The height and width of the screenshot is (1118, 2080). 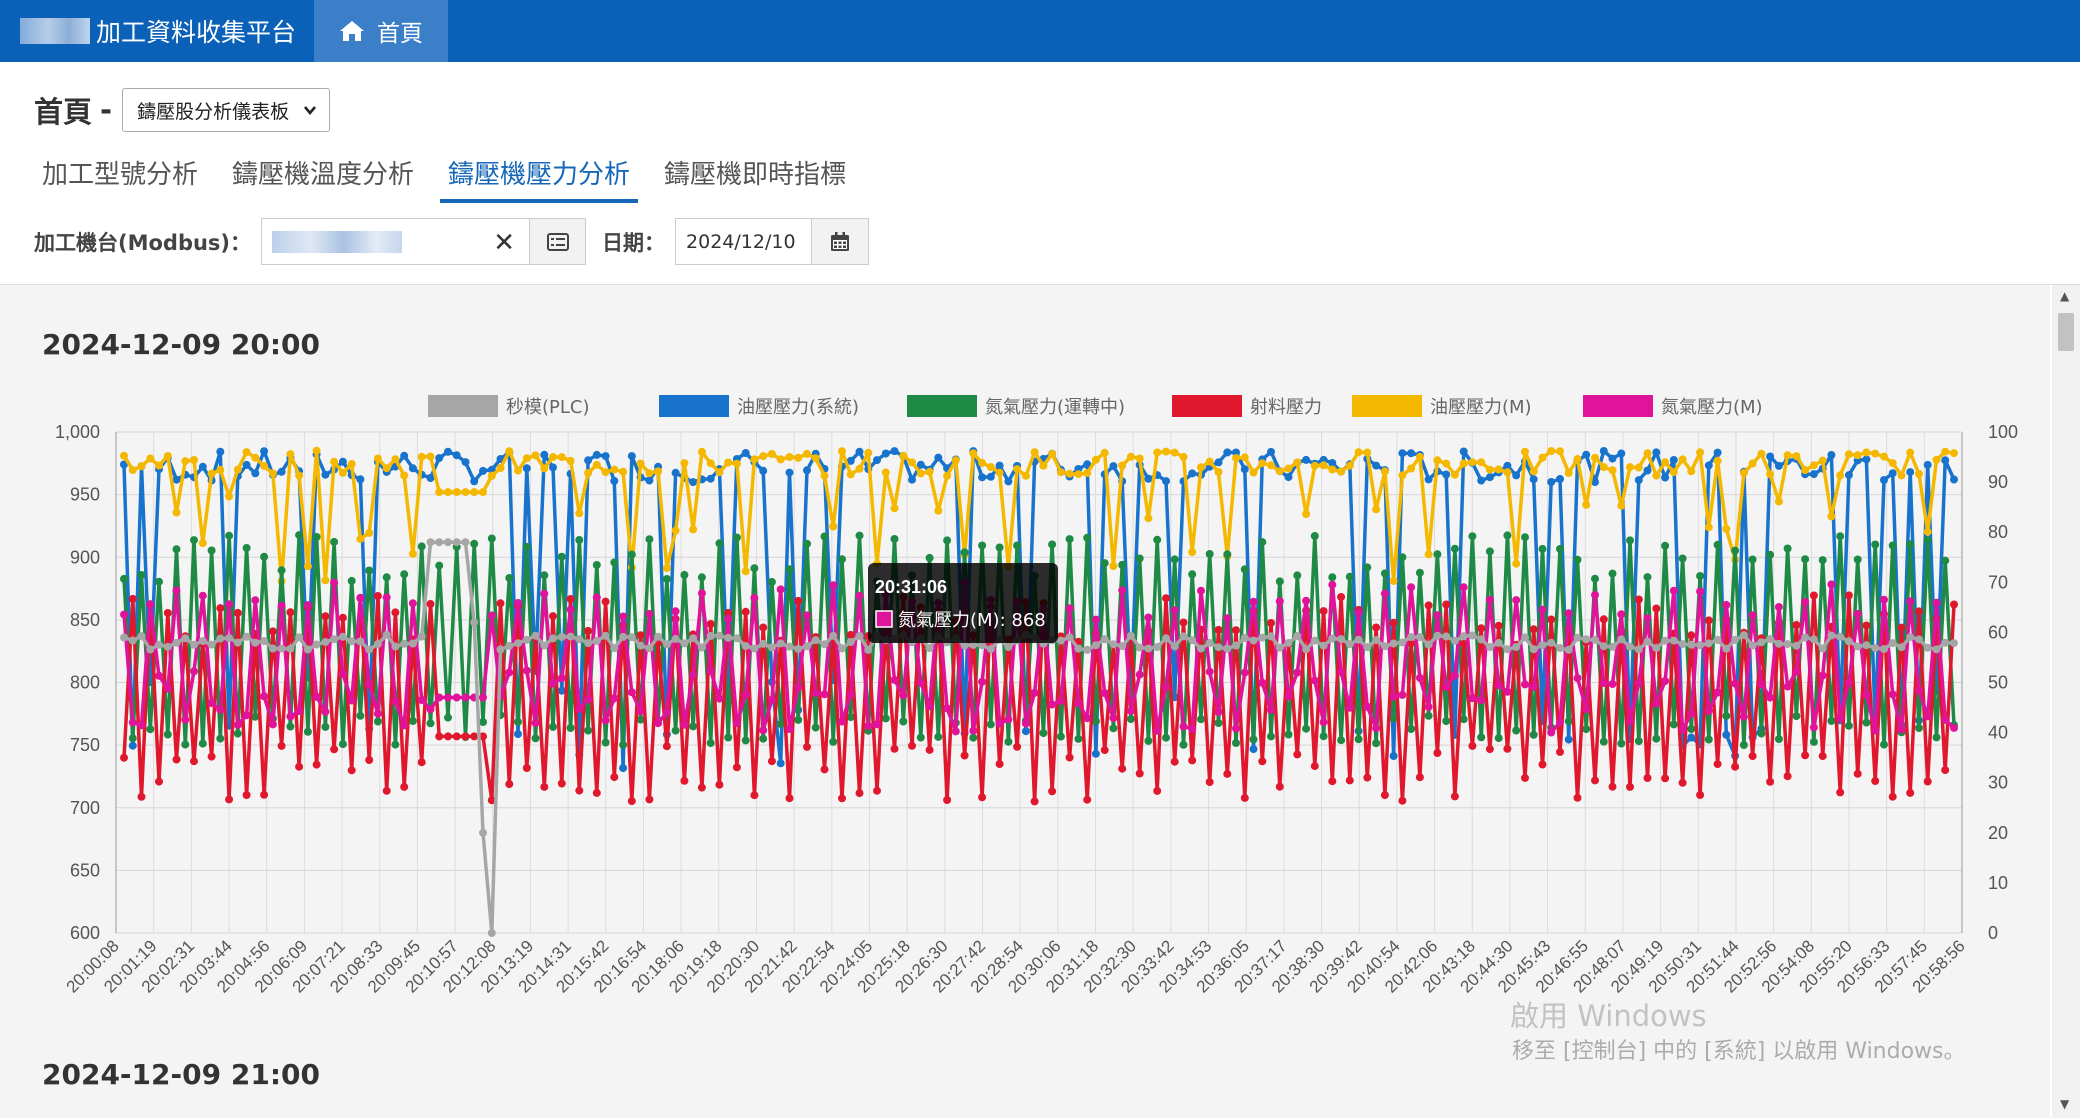 What do you see at coordinates (504, 243) in the screenshot?
I see `clear-icon: ✕` at bounding box center [504, 243].